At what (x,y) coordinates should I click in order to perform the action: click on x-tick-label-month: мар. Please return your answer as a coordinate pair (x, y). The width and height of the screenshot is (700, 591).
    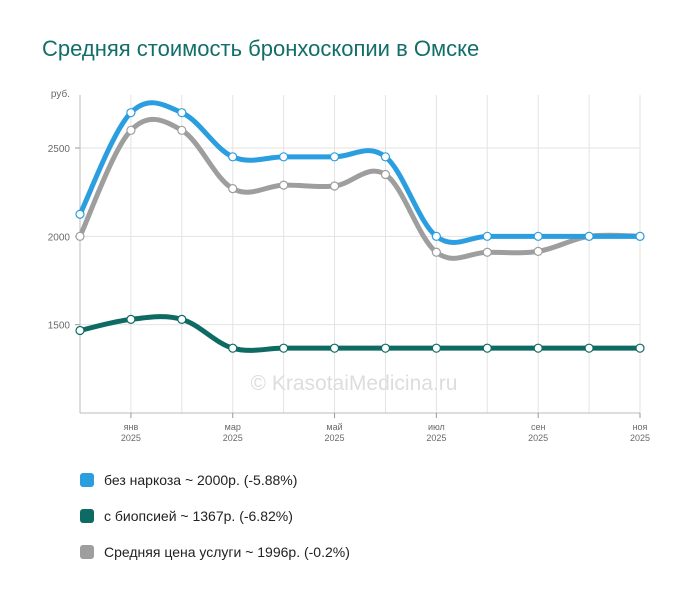
    Looking at the image, I should click on (233, 427).